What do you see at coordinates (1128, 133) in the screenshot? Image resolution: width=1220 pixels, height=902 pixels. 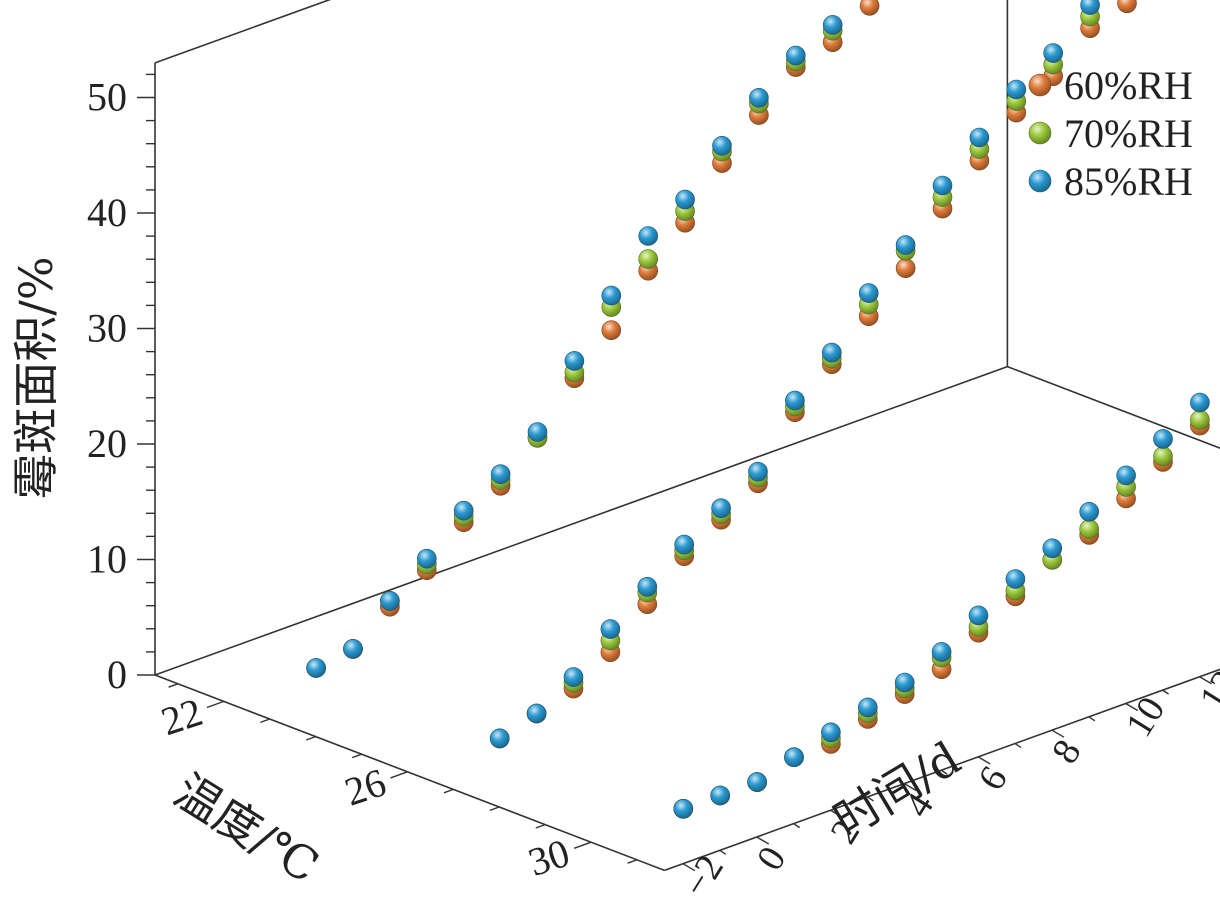 I see `legend-label: 70%RH` at bounding box center [1128, 133].